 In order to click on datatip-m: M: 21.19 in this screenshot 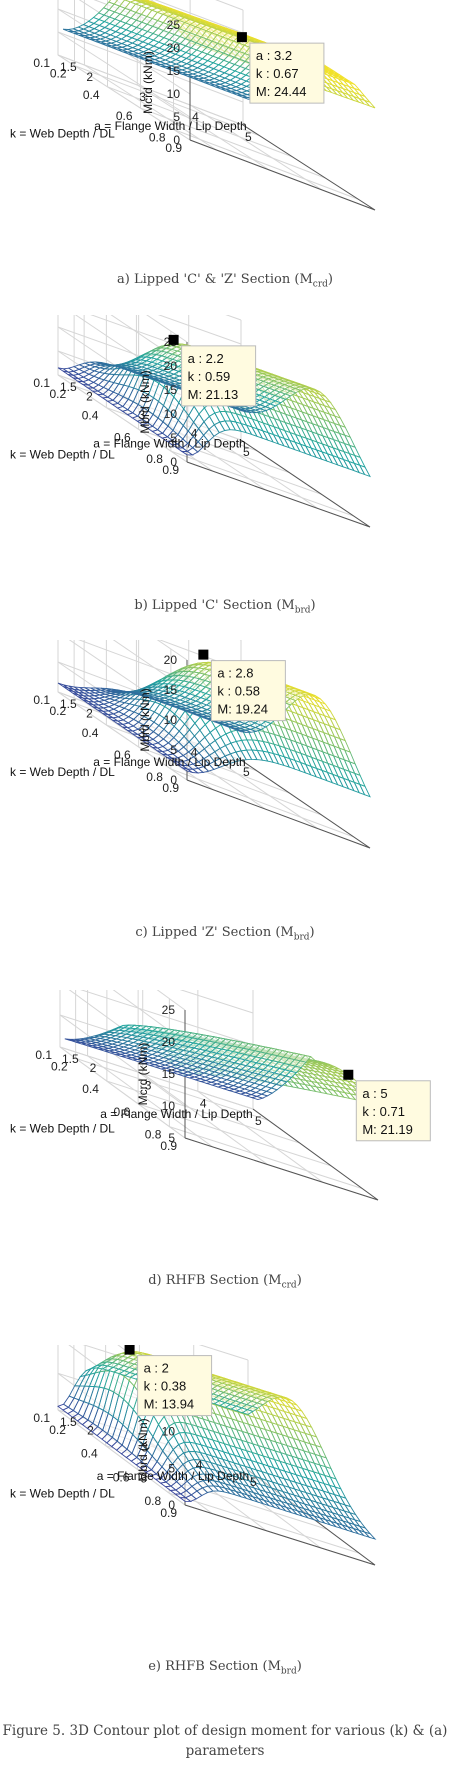, I will do `click(387, 1129)`.